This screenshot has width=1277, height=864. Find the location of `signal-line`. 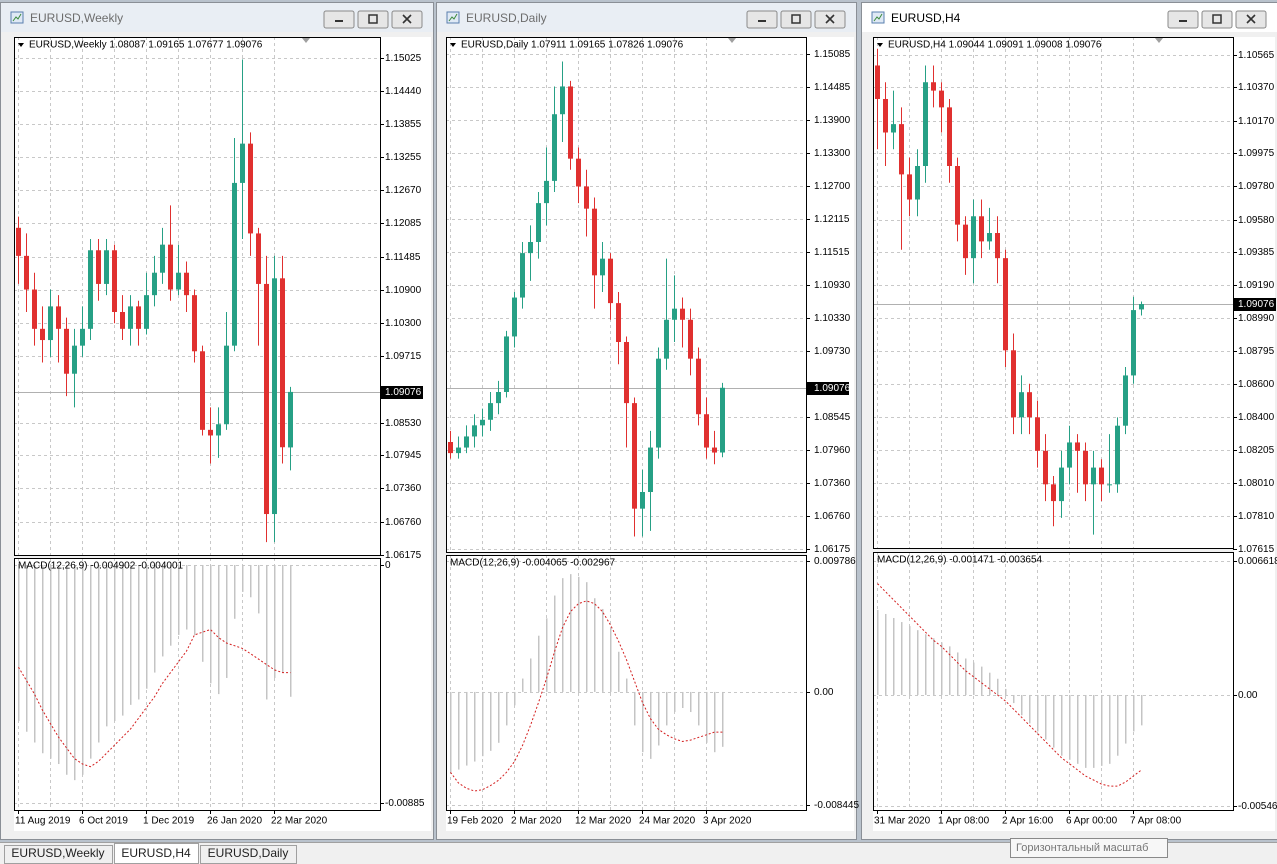

signal-line is located at coordinates (154, 698).